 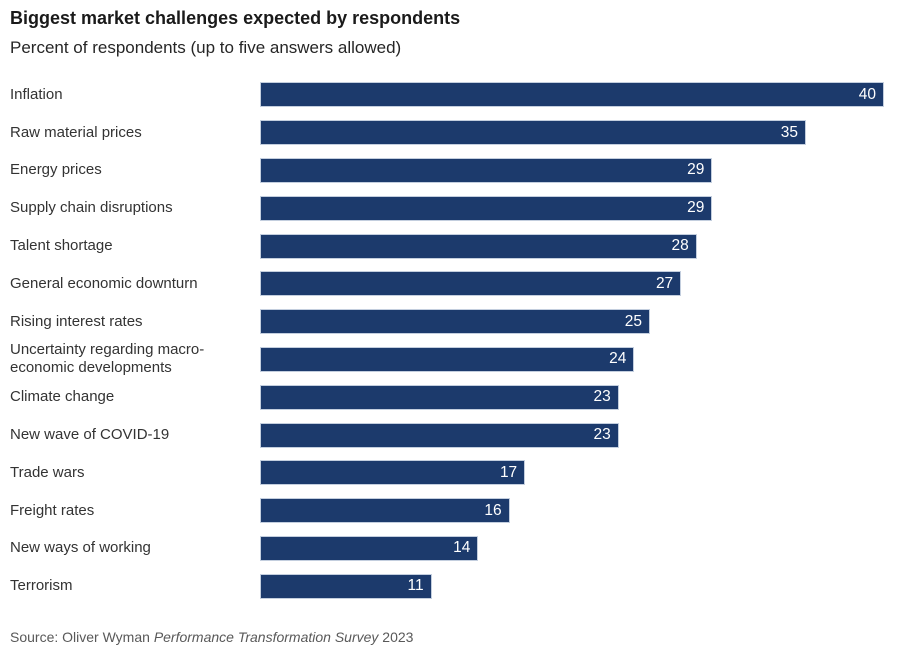 What do you see at coordinates (680, 246) in the screenshot?
I see `value-label: 28` at bounding box center [680, 246].